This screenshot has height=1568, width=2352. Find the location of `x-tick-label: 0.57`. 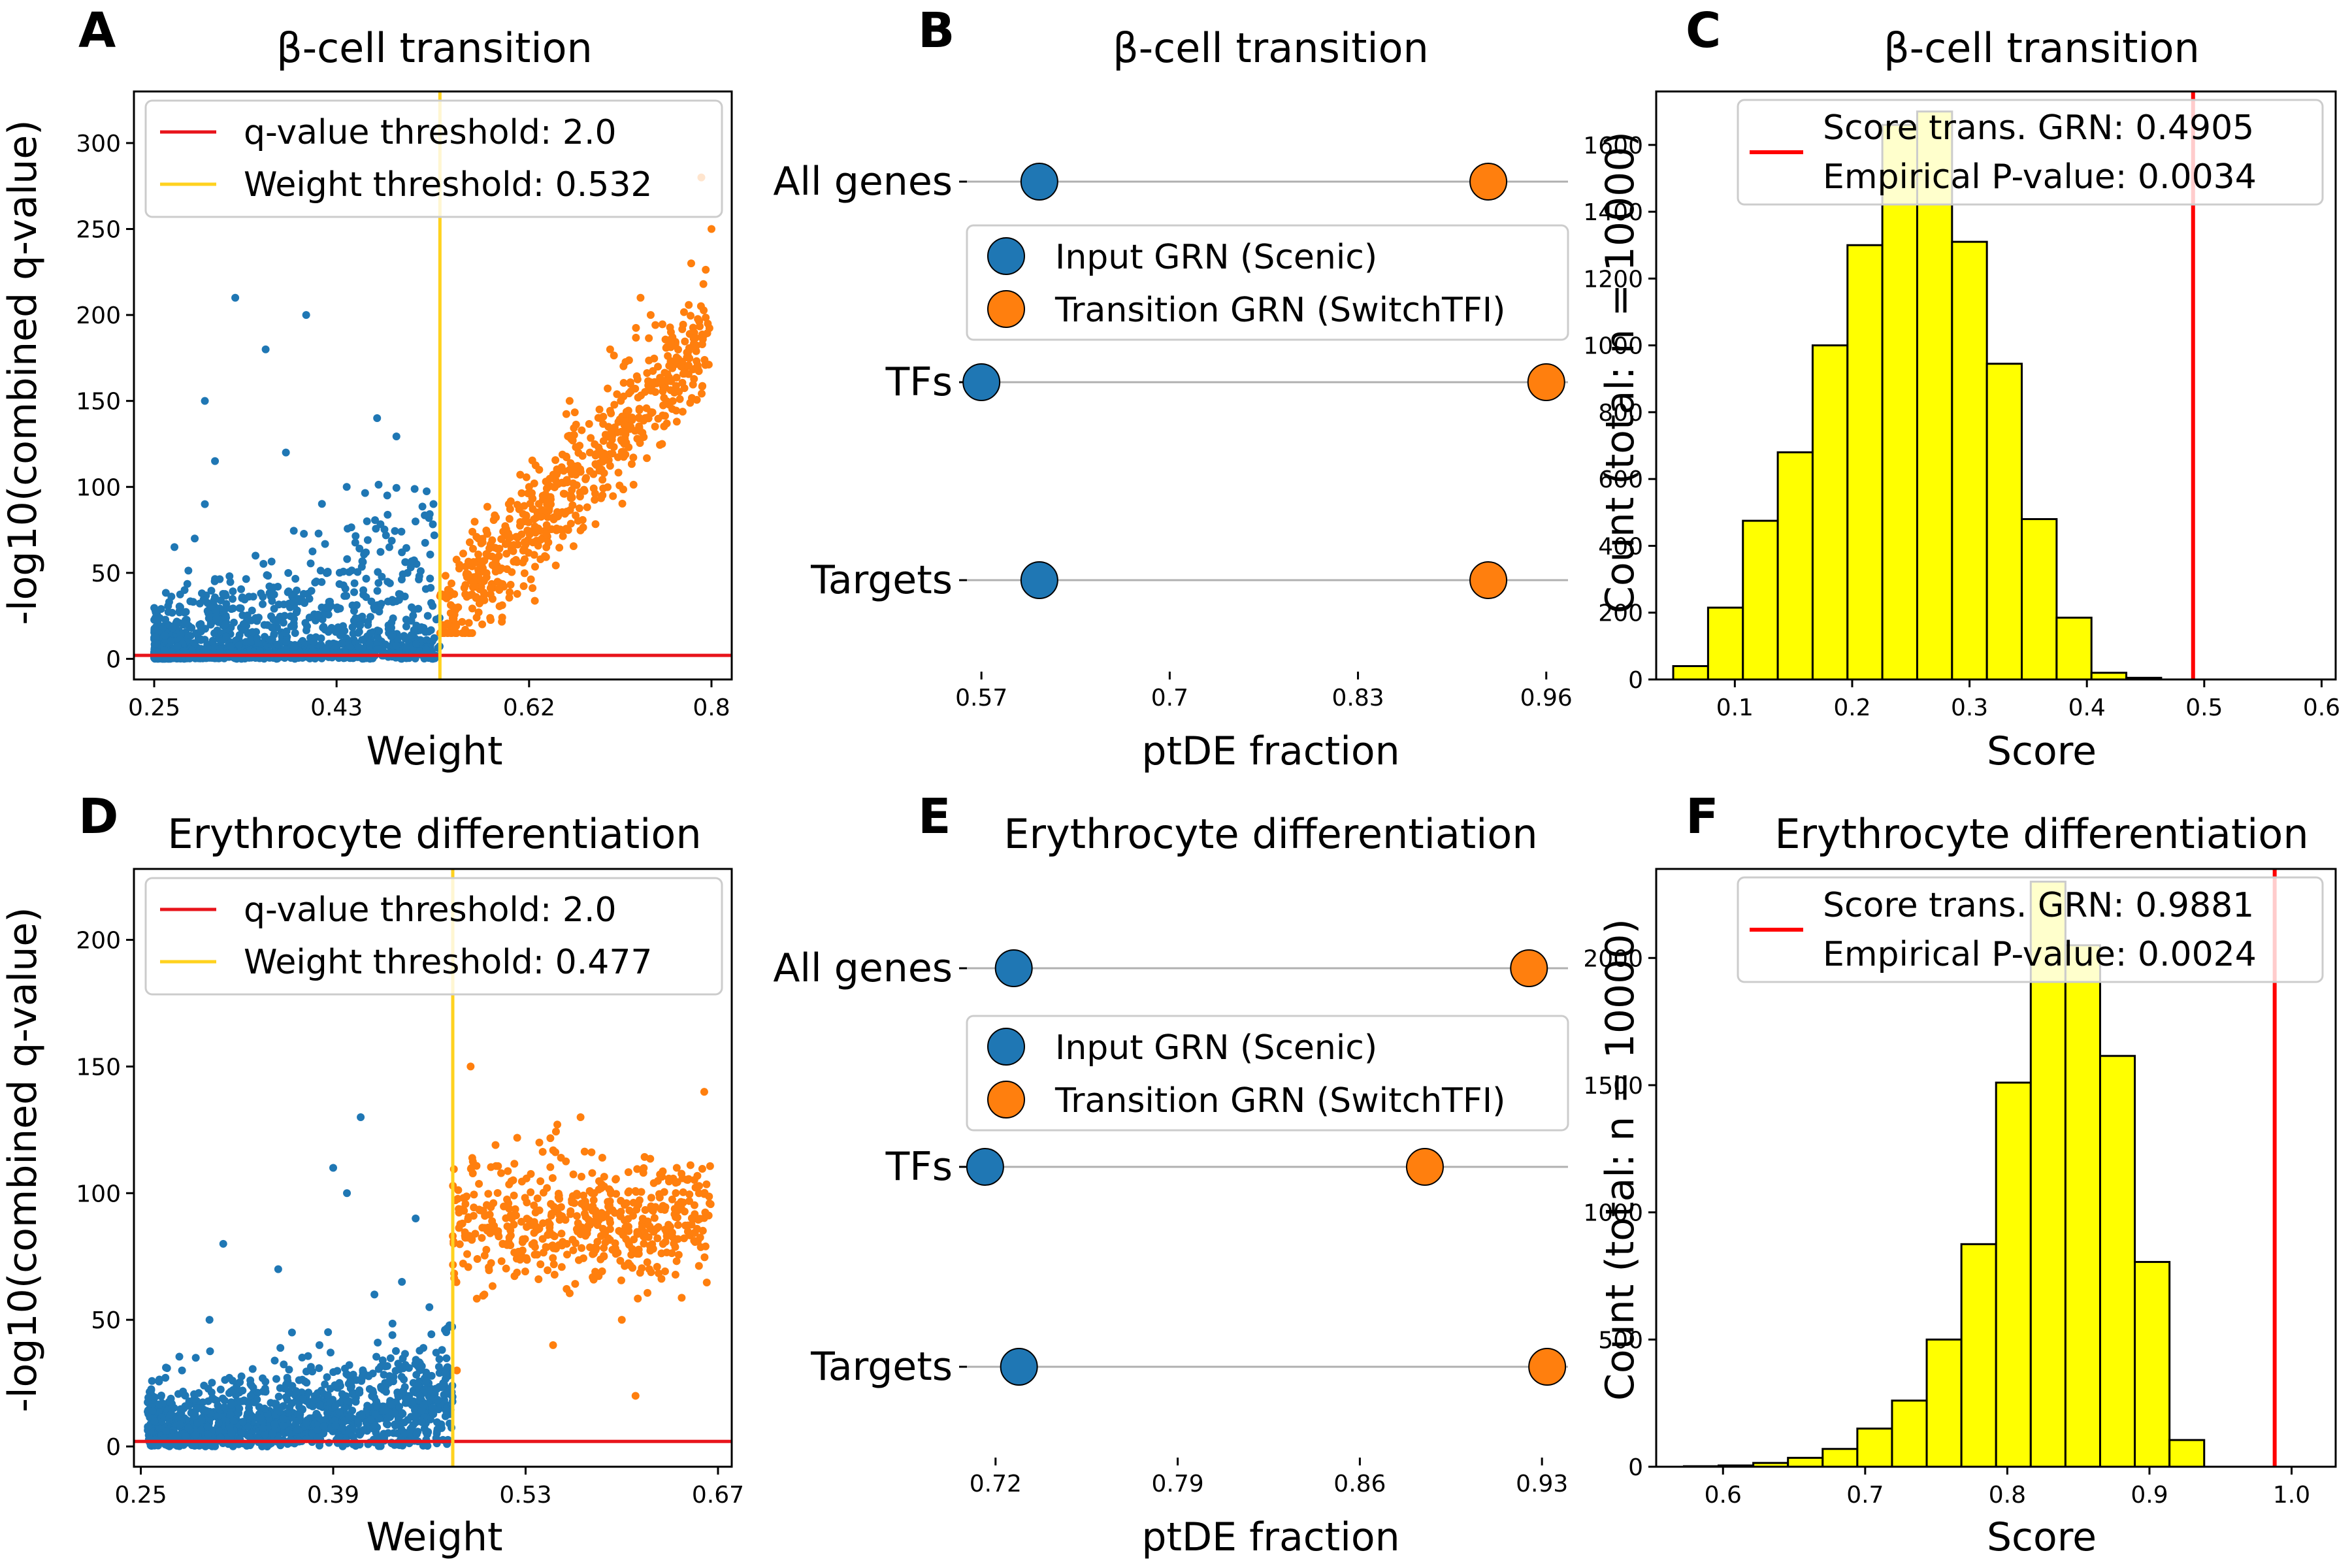

x-tick-label: 0.57 is located at coordinates (981, 698).